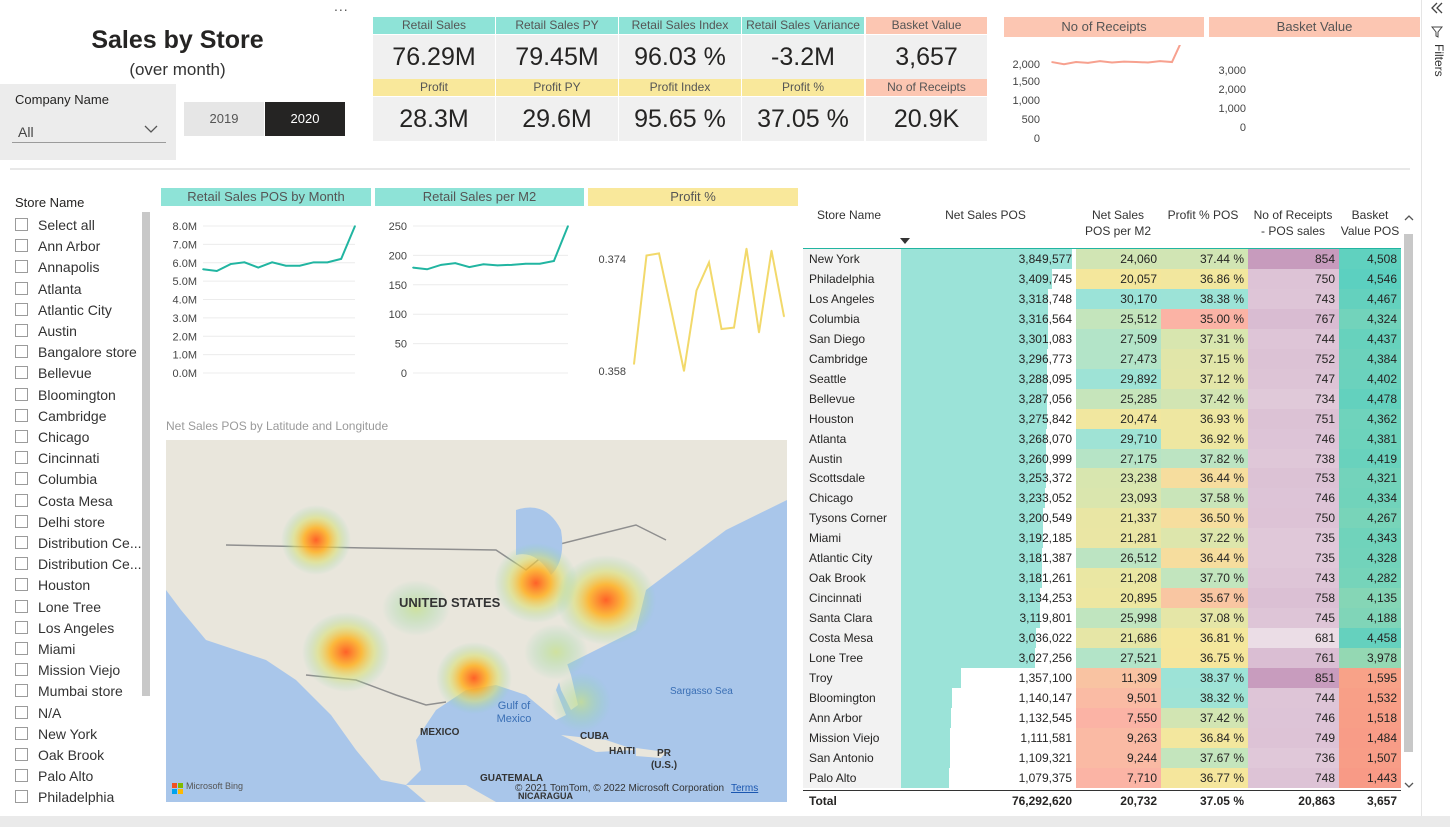 This screenshot has height=827, width=1450. Describe the element at coordinates (59, 757) in the screenshot. I see `store-slicer-item: Oak Brook` at that location.